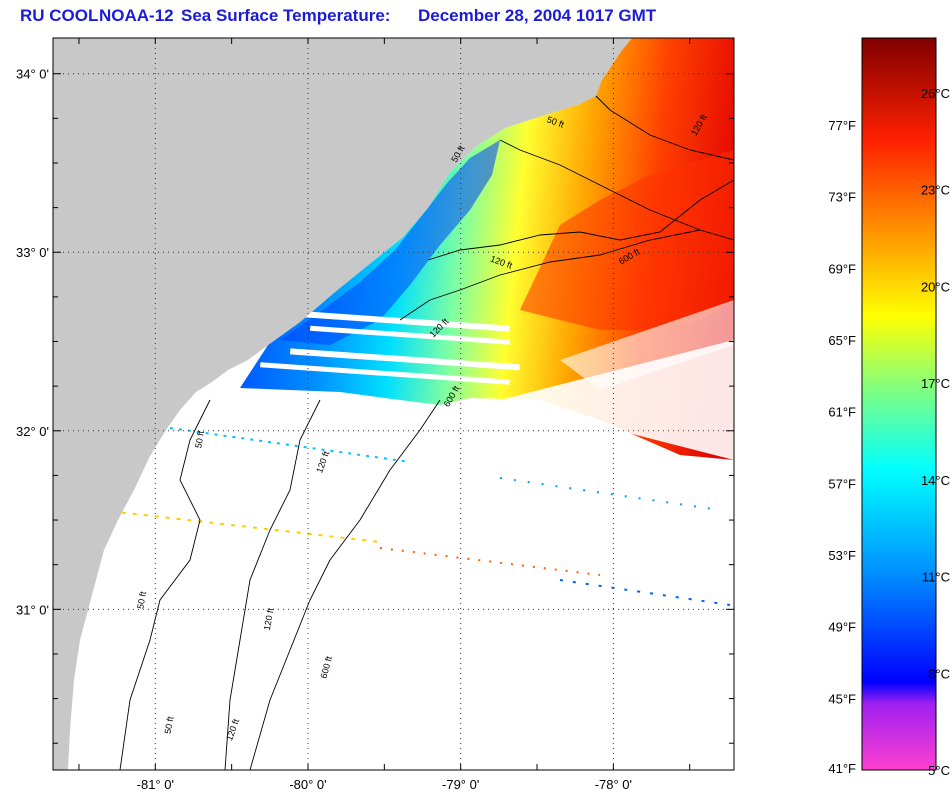 This screenshot has height=793, width=952. I want to click on lon-tick-label: -80° 0', so click(307, 784).